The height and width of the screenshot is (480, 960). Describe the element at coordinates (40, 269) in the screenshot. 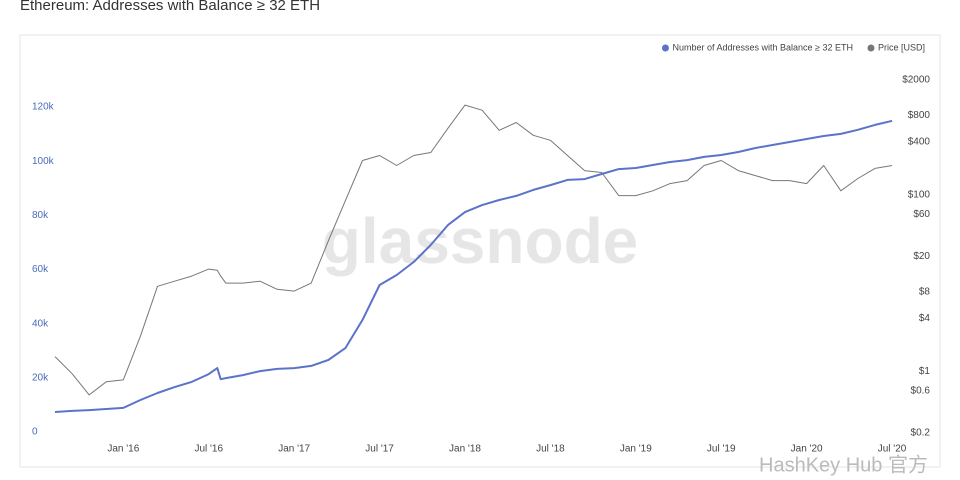

I see `y-tick-label: 60k` at that location.